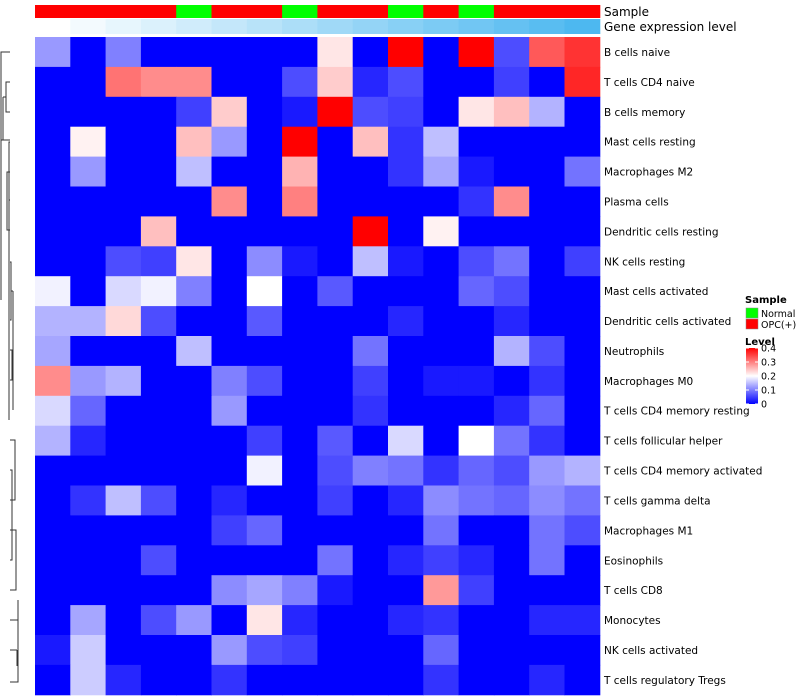 This screenshot has width=800, height=700. Describe the element at coordinates (657, 501) in the screenshot. I see `row-label: T cells gamma delta` at that location.